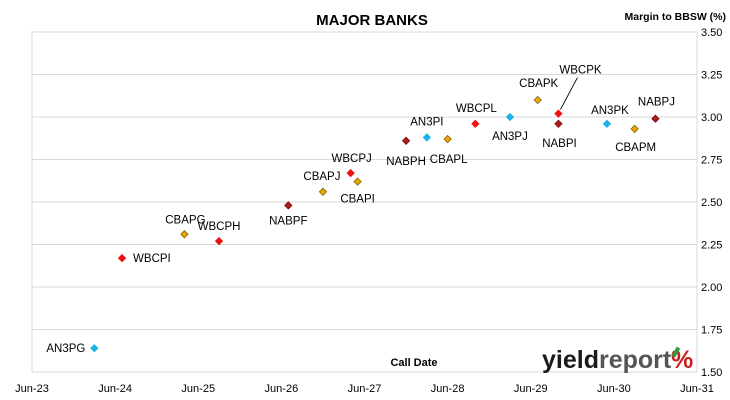  I want to click on point-wbcpk, so click(558, 113).